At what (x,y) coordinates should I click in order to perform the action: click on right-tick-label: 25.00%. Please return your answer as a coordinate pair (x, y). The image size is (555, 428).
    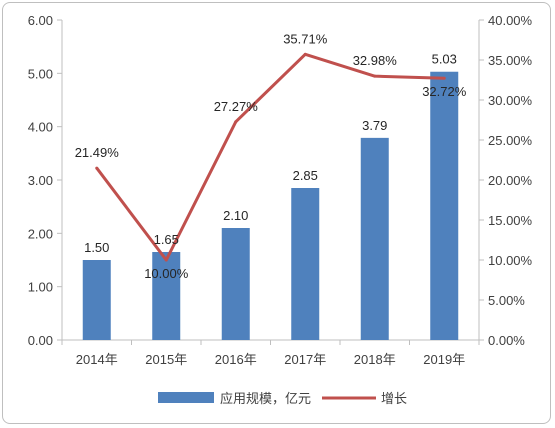
    Looking at the image, I should click on (510, 140).